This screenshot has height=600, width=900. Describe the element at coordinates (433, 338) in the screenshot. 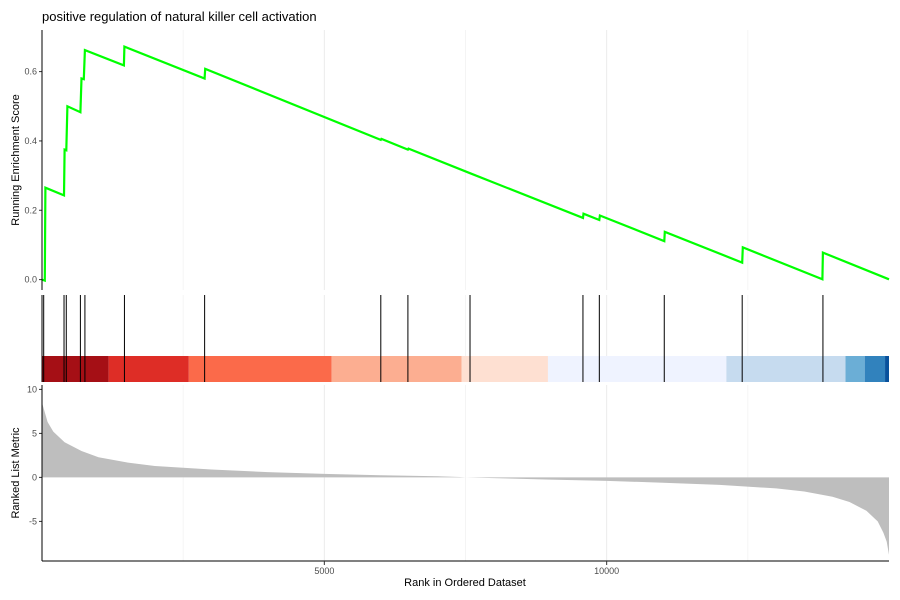

I see `gene-hit-lines` at that location.